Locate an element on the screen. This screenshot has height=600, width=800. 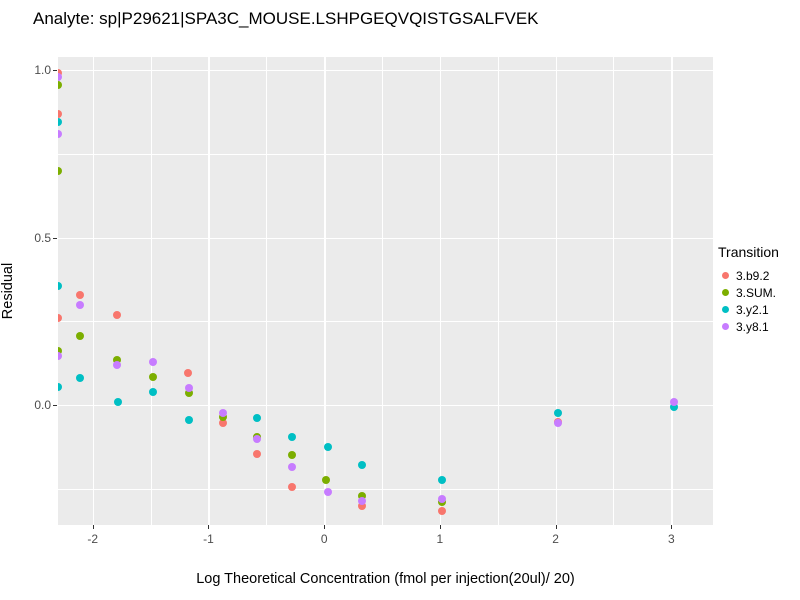
legend-entries: 3.b9.2 3.SUM. 3.y2.1 3.y8.1 is located at coordinates (758, 301).